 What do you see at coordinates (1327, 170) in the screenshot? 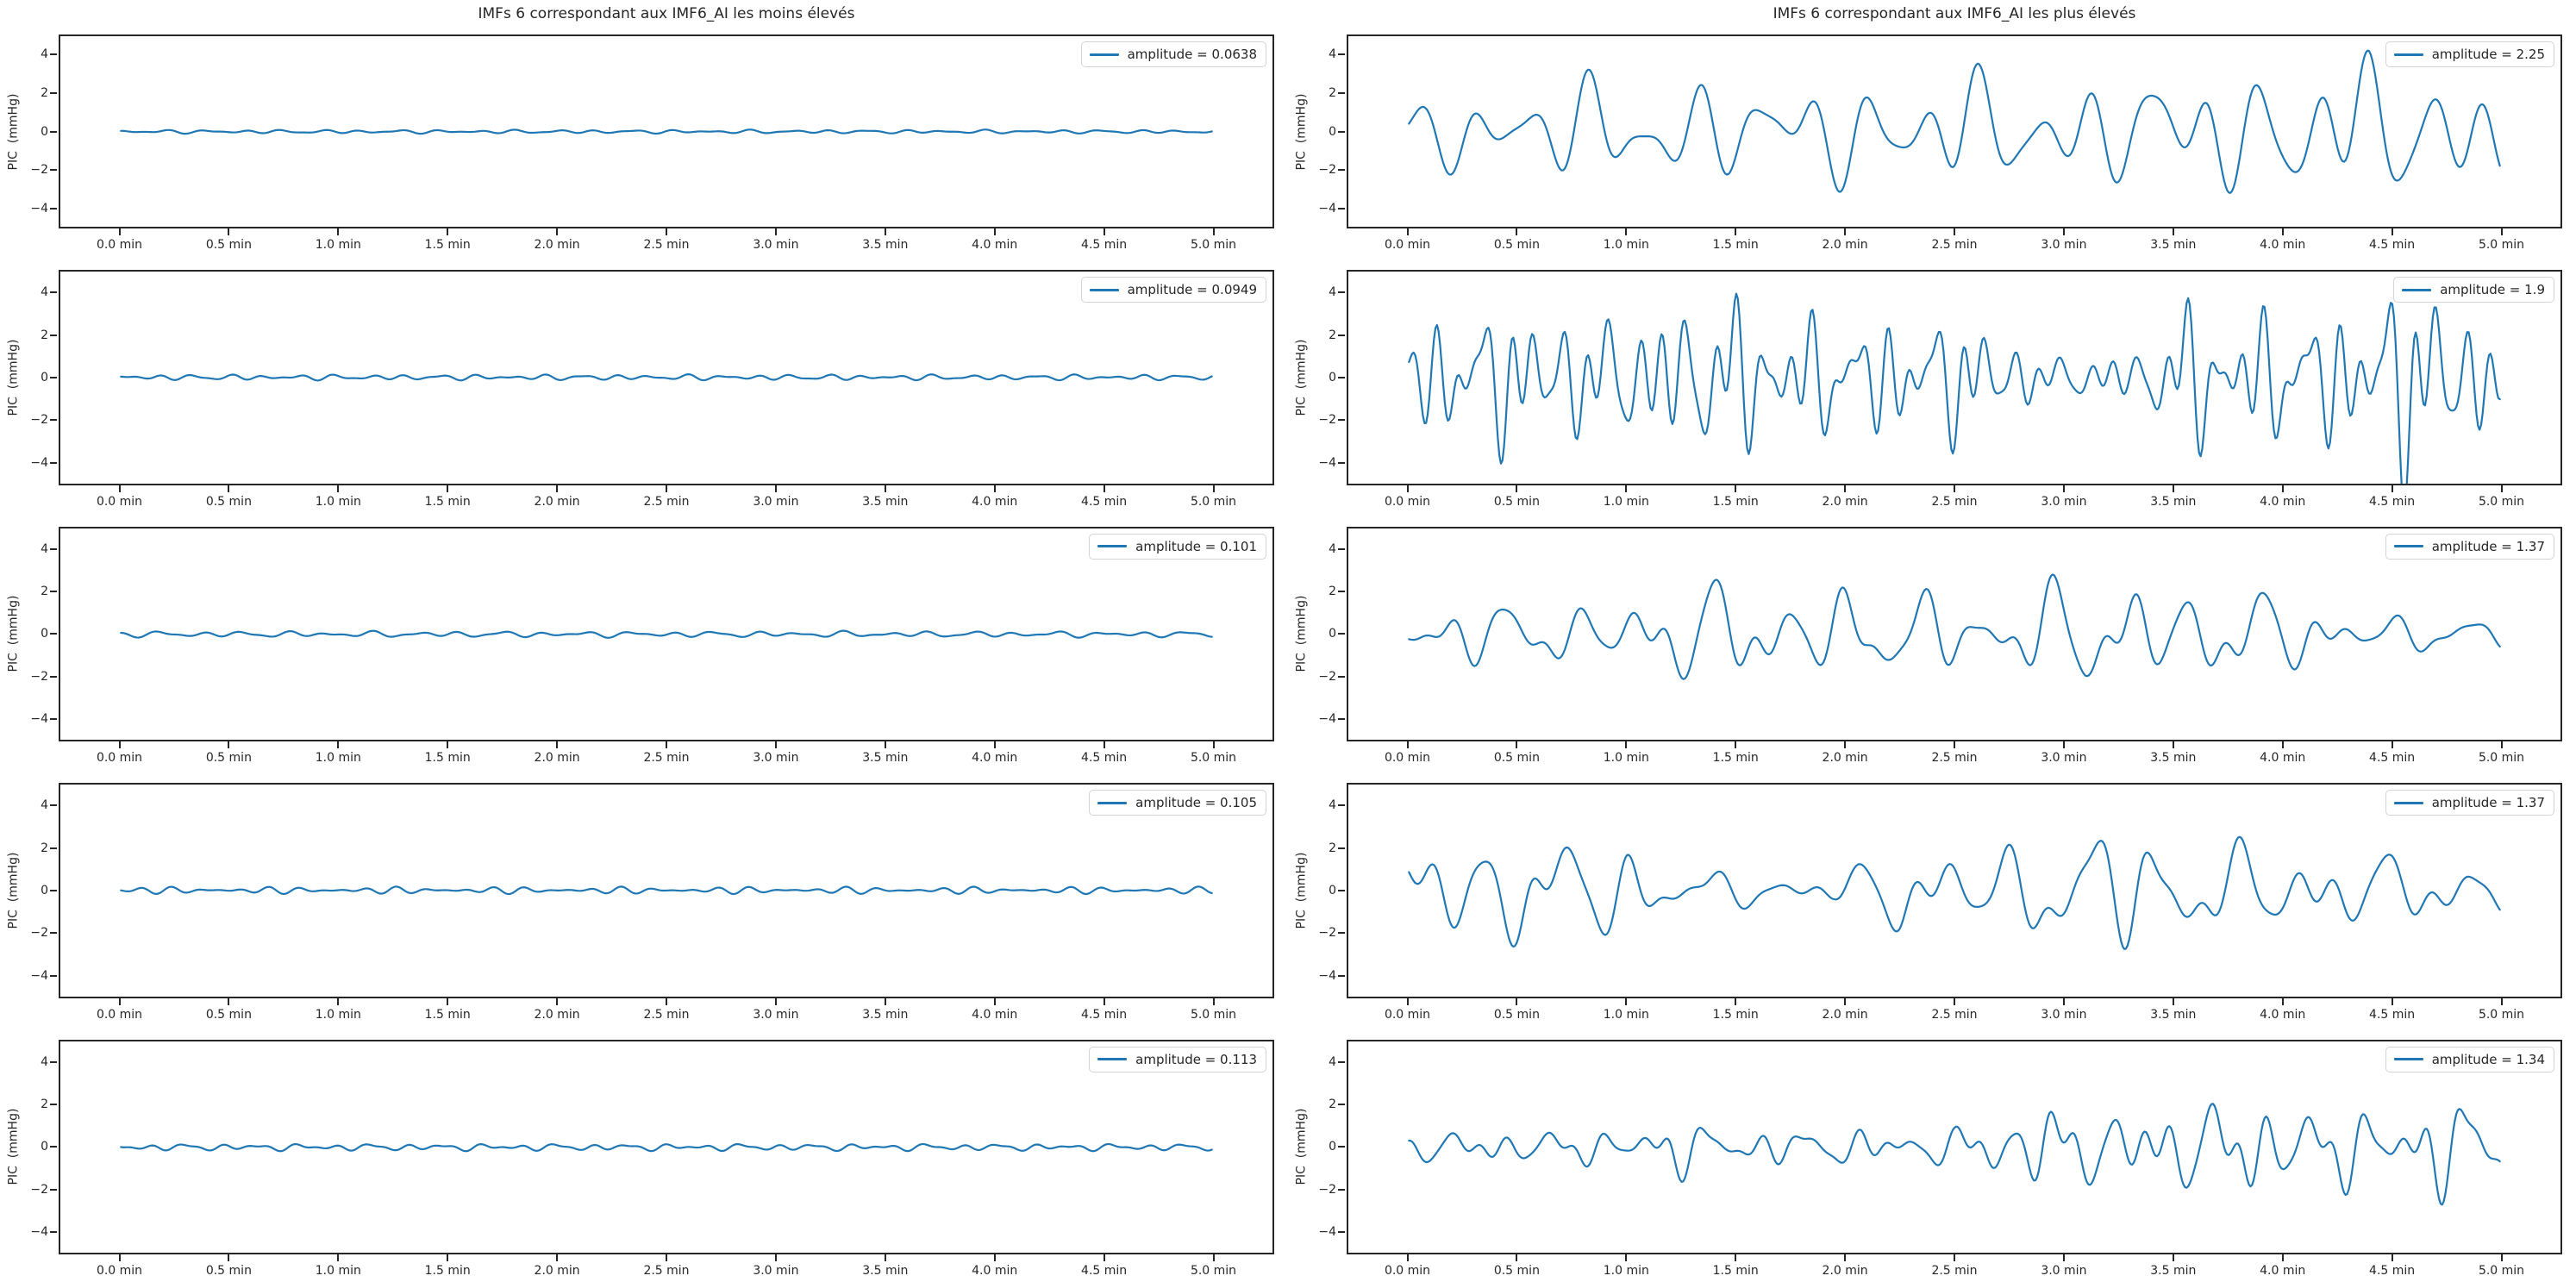
I see `y-tick-label: −2` at bounding box center [1327, 170].